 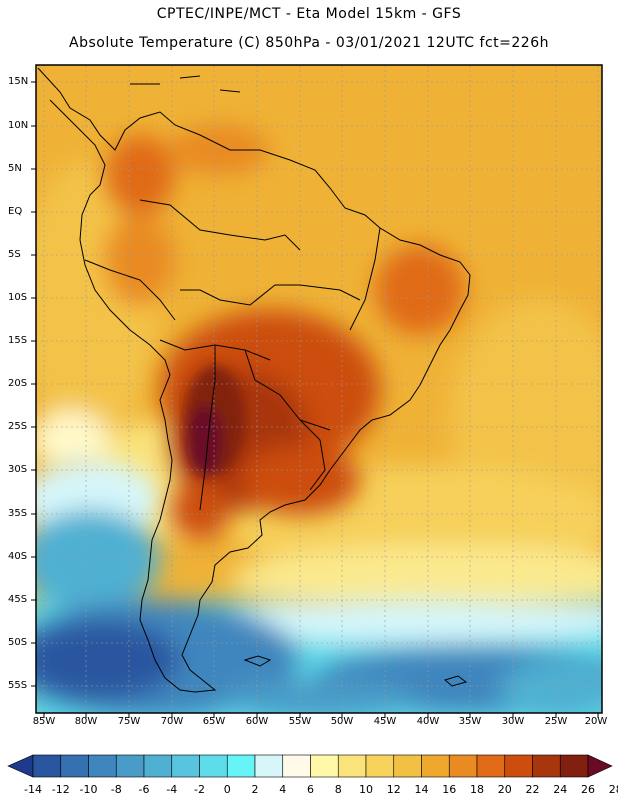 I want to click on lat-label: 20S, so click(x=18, y=383).